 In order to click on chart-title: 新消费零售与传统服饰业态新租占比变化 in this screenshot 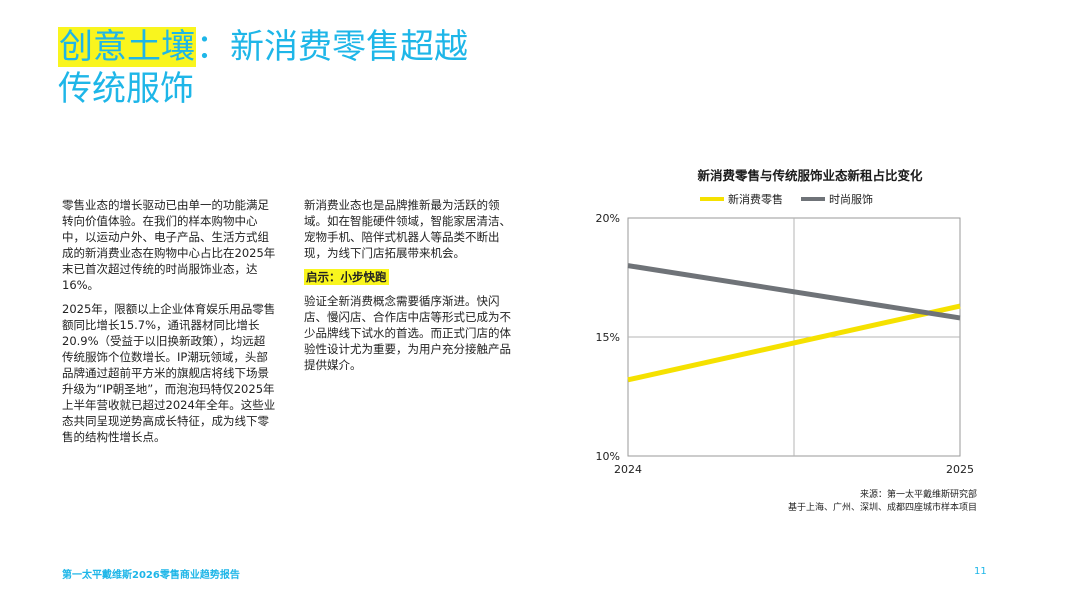, I will do `click(810, 175)`.